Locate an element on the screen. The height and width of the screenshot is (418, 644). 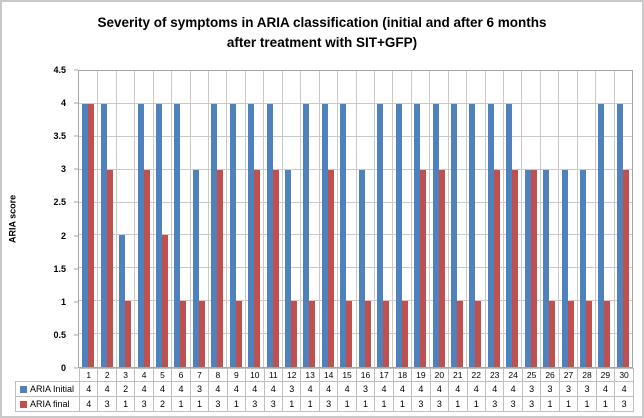
legend-cell: ARIA final is located at coordinates (47, 404).